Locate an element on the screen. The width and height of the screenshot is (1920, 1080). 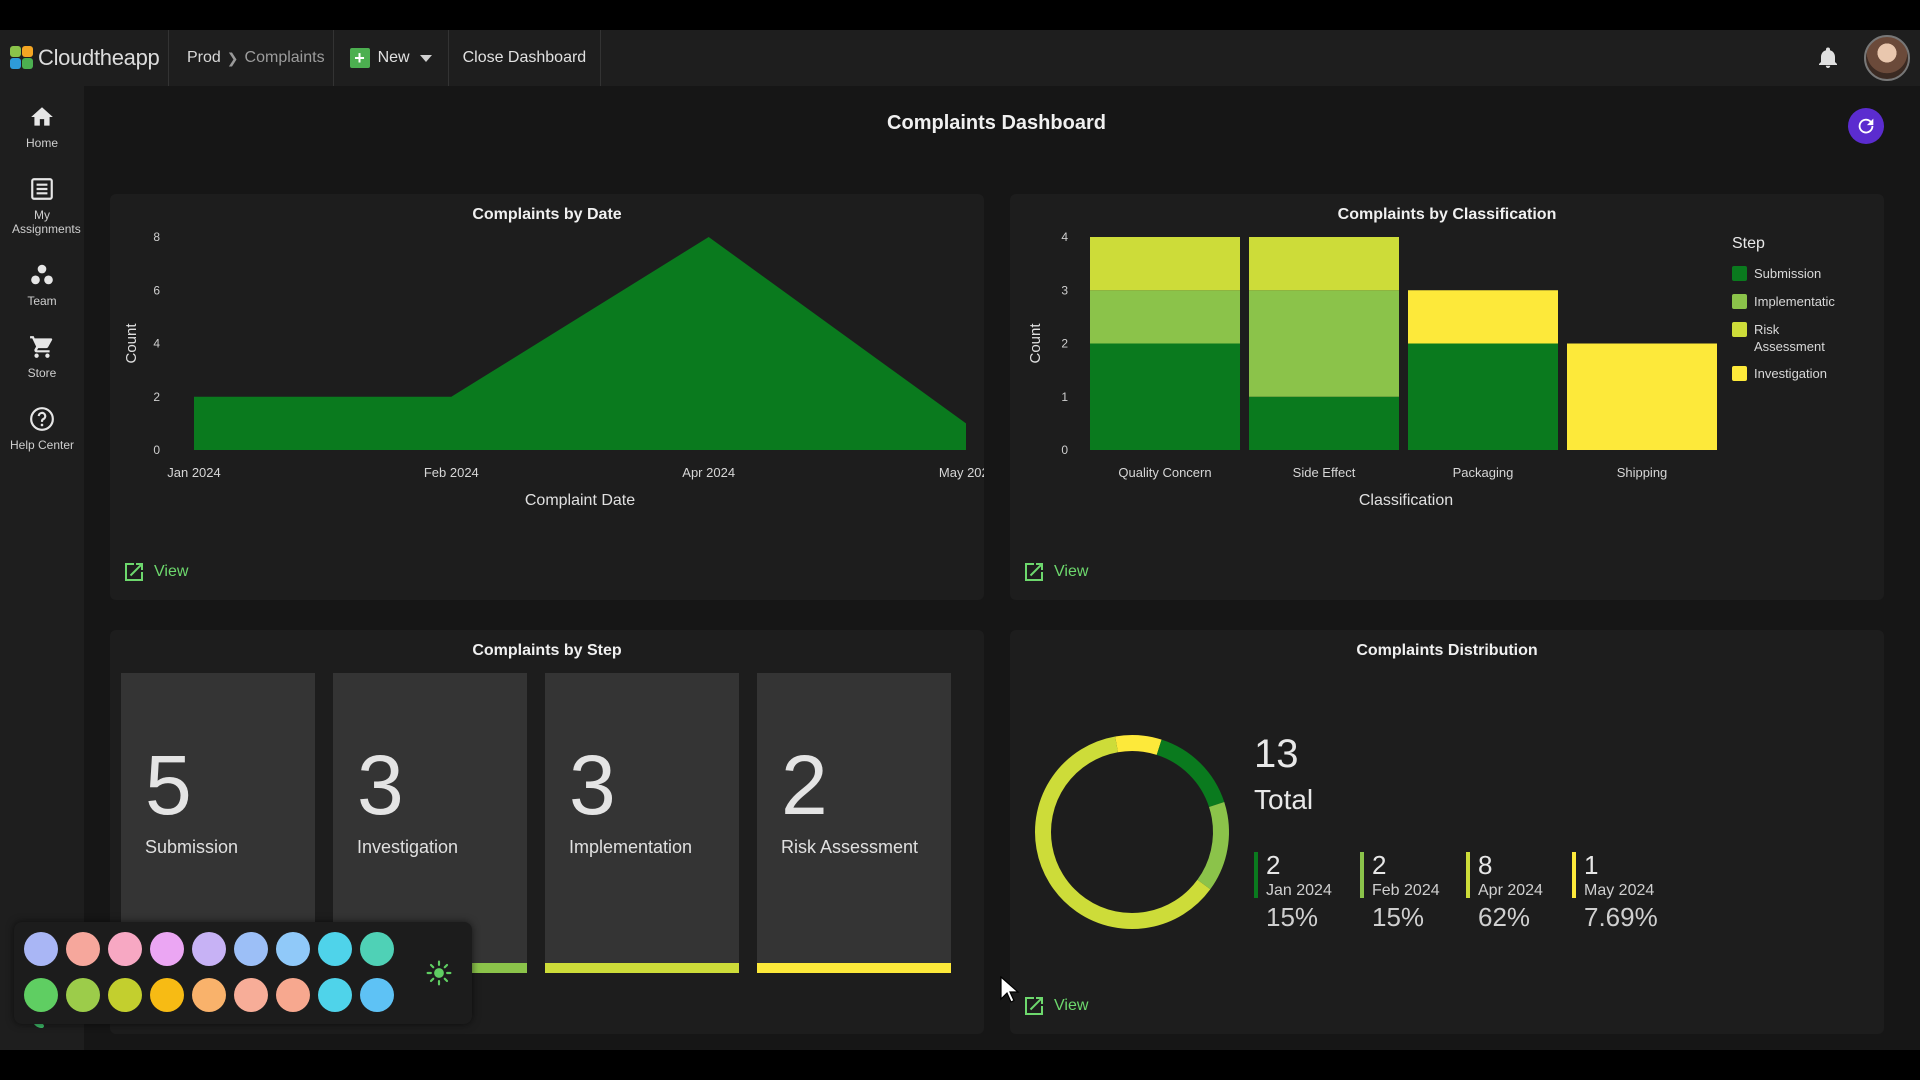
logo-icon is located at coordinates (22, 58).